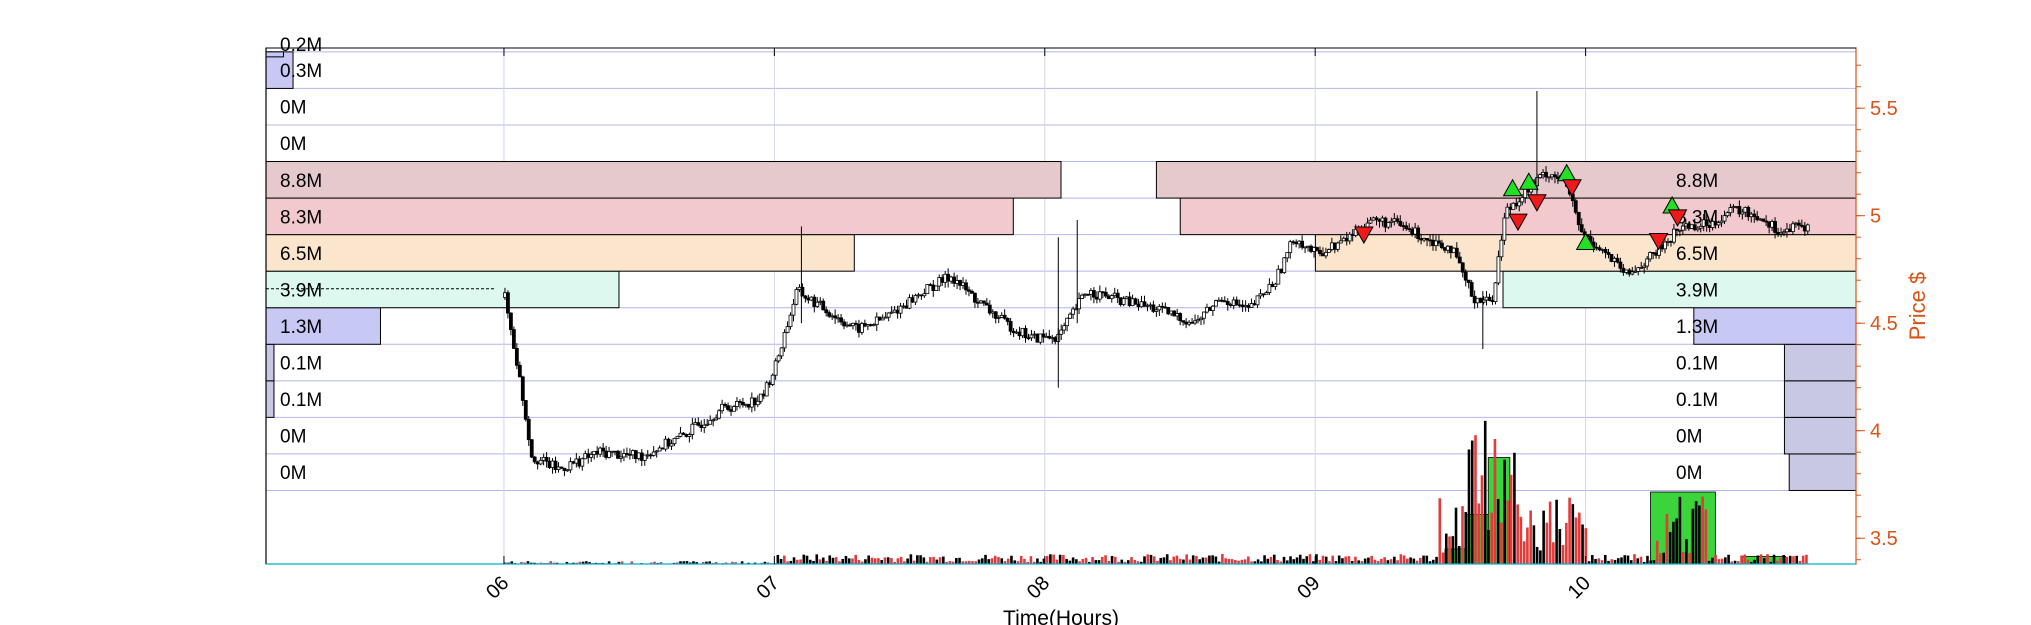 Image resolution: width=2031 pixels, height=625 pixels. What do you see at coordinates (301, 400) in the screenshot?
I see `left-profile-label: 0.1M` at bounding box center [301, 400].